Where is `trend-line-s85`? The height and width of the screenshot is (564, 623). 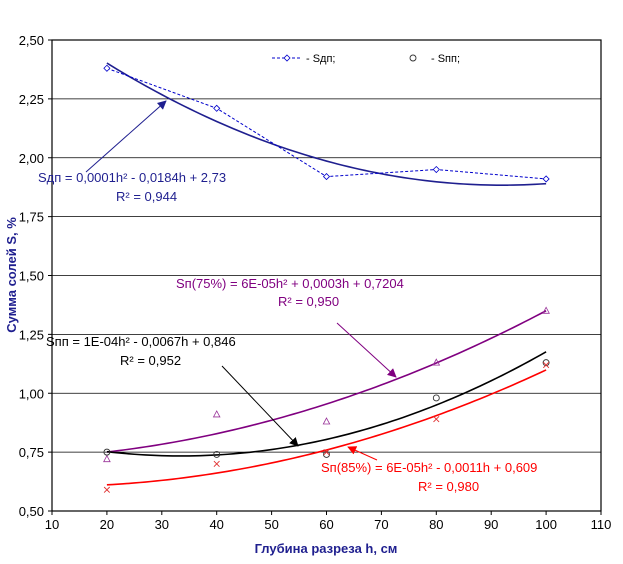
trend-line-s85 is located at coordinates (326, 427).